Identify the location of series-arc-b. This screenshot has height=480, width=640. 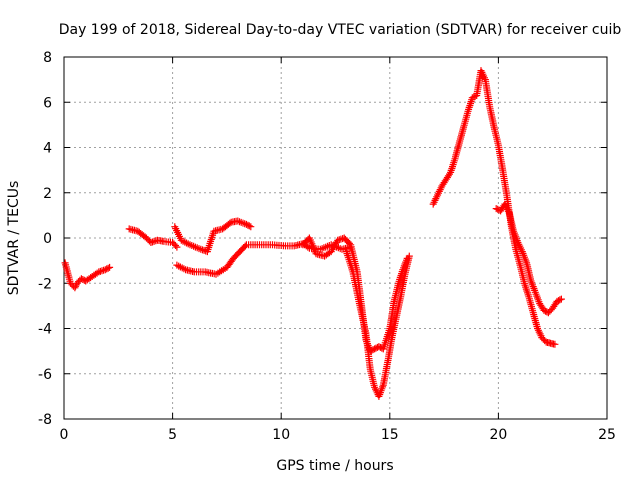
(153, 238).